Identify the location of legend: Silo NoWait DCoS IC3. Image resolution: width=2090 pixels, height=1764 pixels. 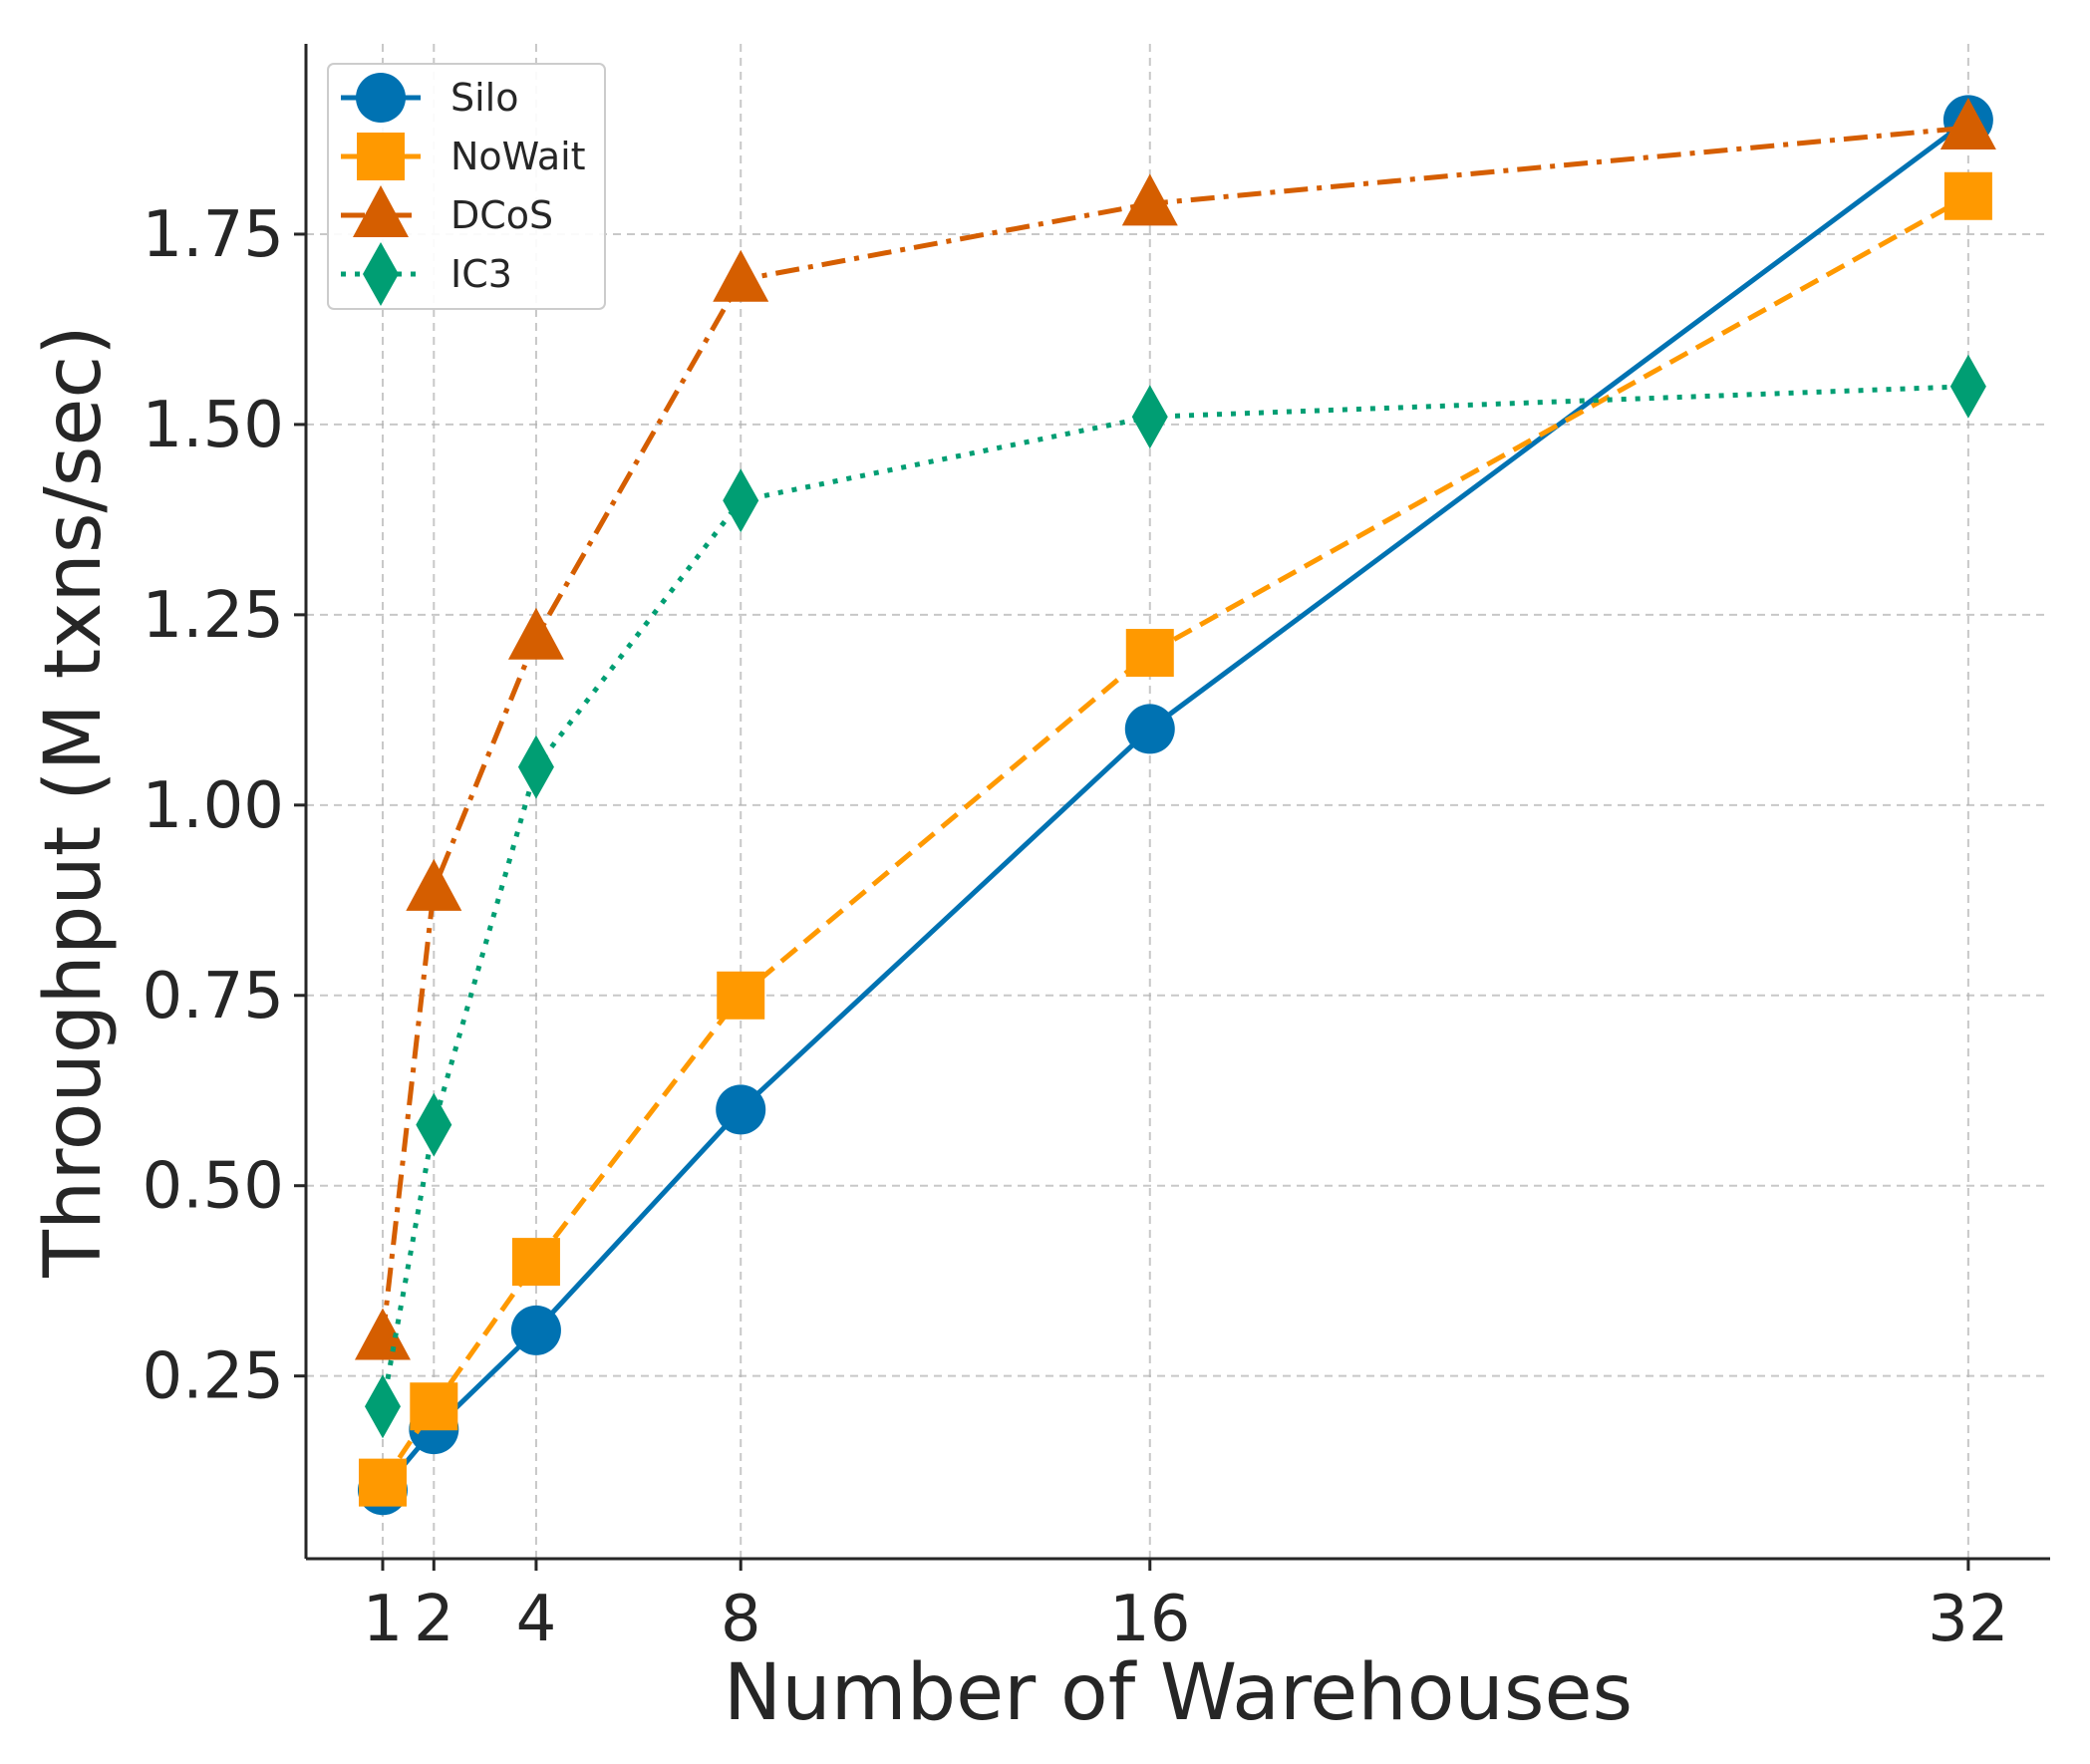
(466, 186).